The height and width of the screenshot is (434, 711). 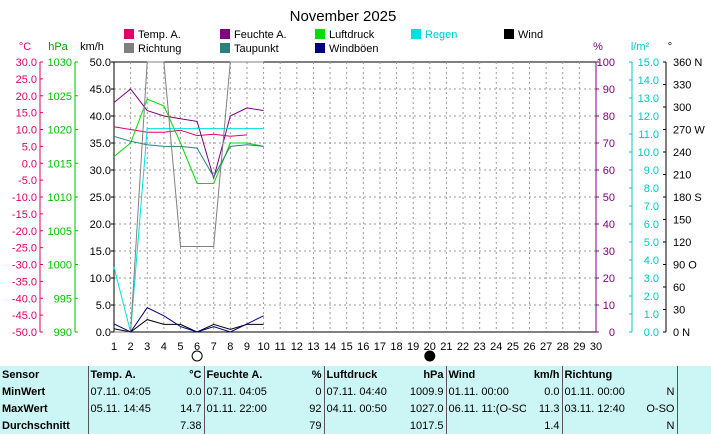 I want to click on wind-axis-tick-label: 35.0, so click(x=100, y=144).